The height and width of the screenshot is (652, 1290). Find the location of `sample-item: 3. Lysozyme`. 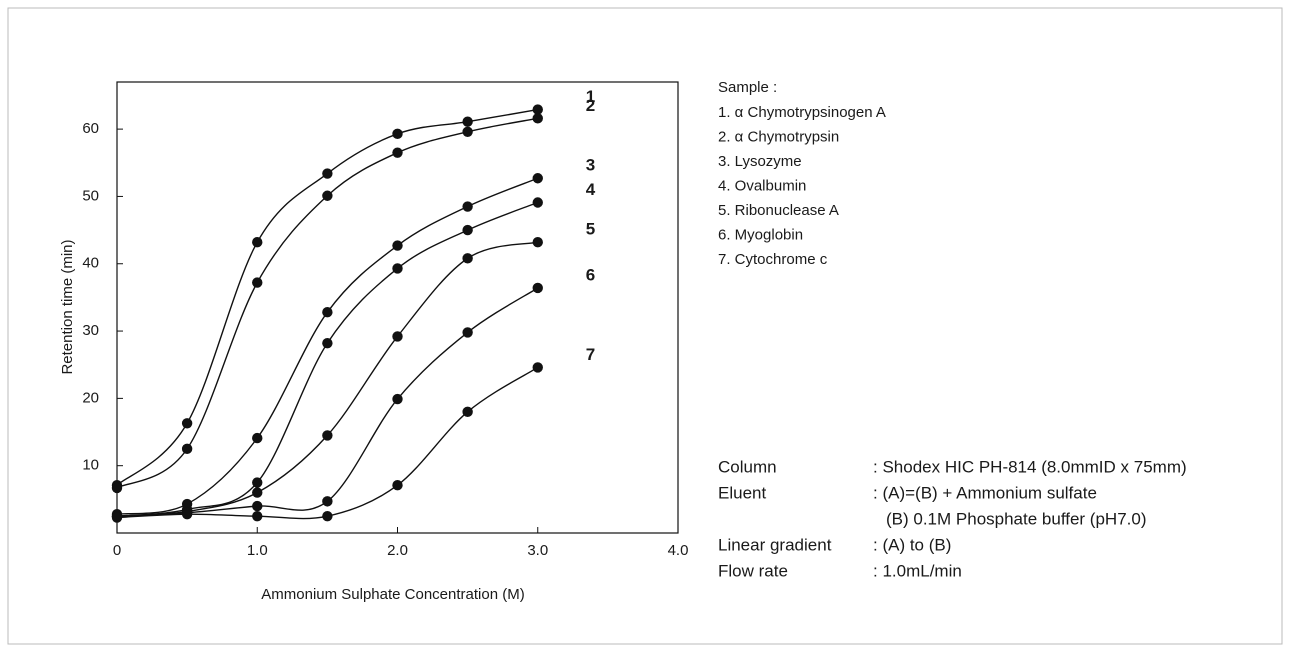

sample-item: 3. Lysozyme is located at coordinates (760, 161).